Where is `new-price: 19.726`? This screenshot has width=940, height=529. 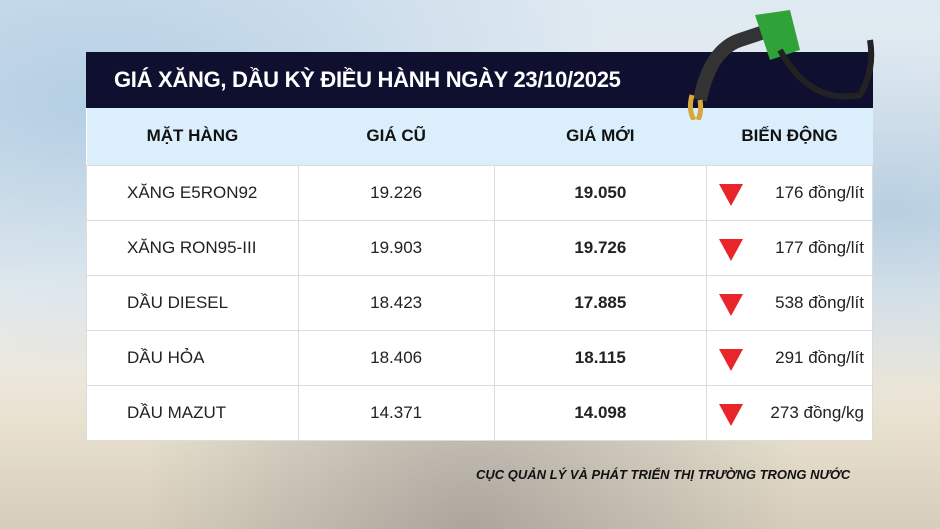 new-price: 19.726 is located at coordinates (600, 247).